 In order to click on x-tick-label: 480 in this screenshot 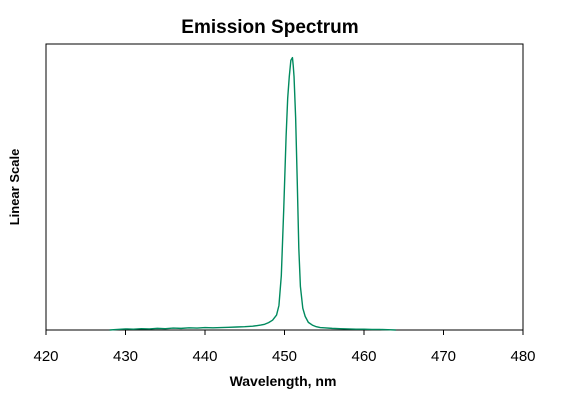, I will do `click(522, 356)`.